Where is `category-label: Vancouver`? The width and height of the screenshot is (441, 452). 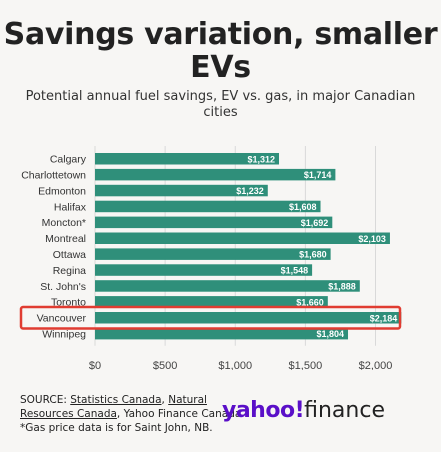
category-label: Vancouver is located at coordinates (62, 319).